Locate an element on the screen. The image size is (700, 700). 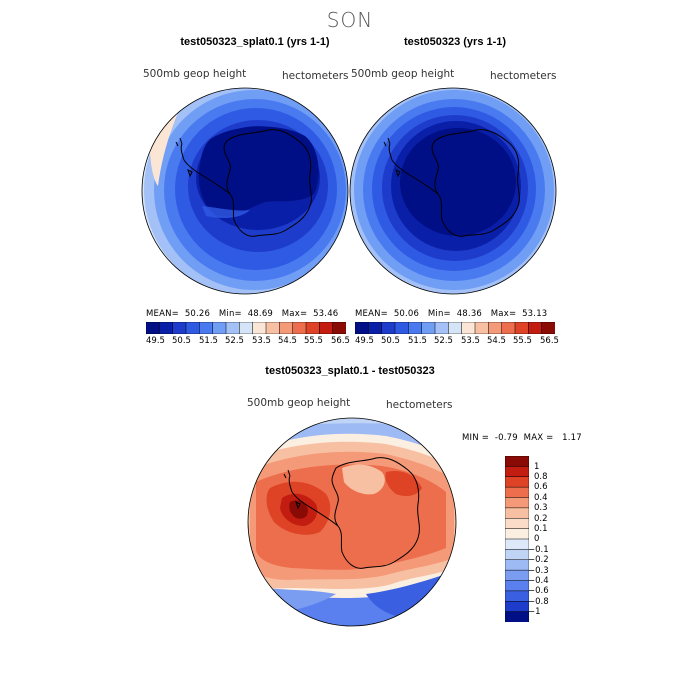
panel1-tick: 52.5 is located at coordinates (234, 341).